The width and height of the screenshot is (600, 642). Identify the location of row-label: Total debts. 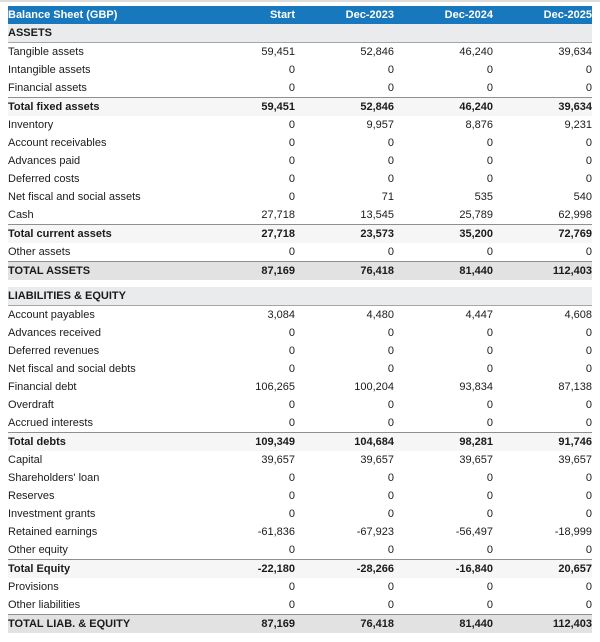
(102, 441).